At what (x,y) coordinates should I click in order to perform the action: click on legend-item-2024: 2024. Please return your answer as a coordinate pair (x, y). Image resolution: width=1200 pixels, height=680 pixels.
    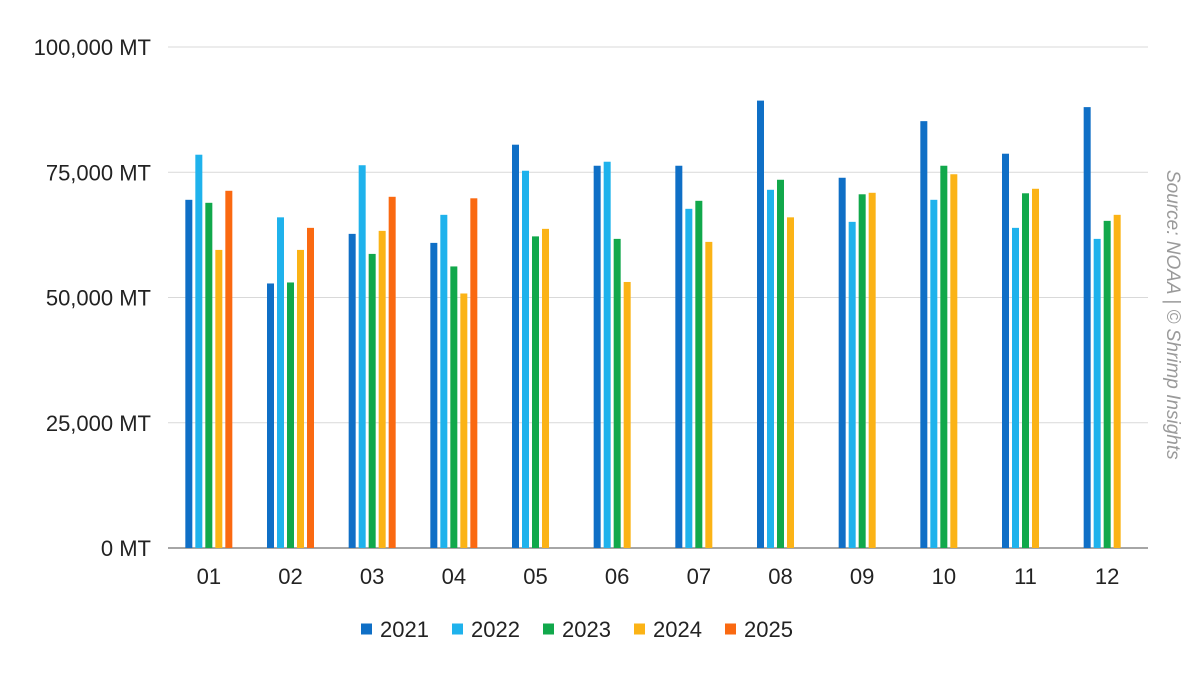
    Looking at the image, I should click on (668, 629).